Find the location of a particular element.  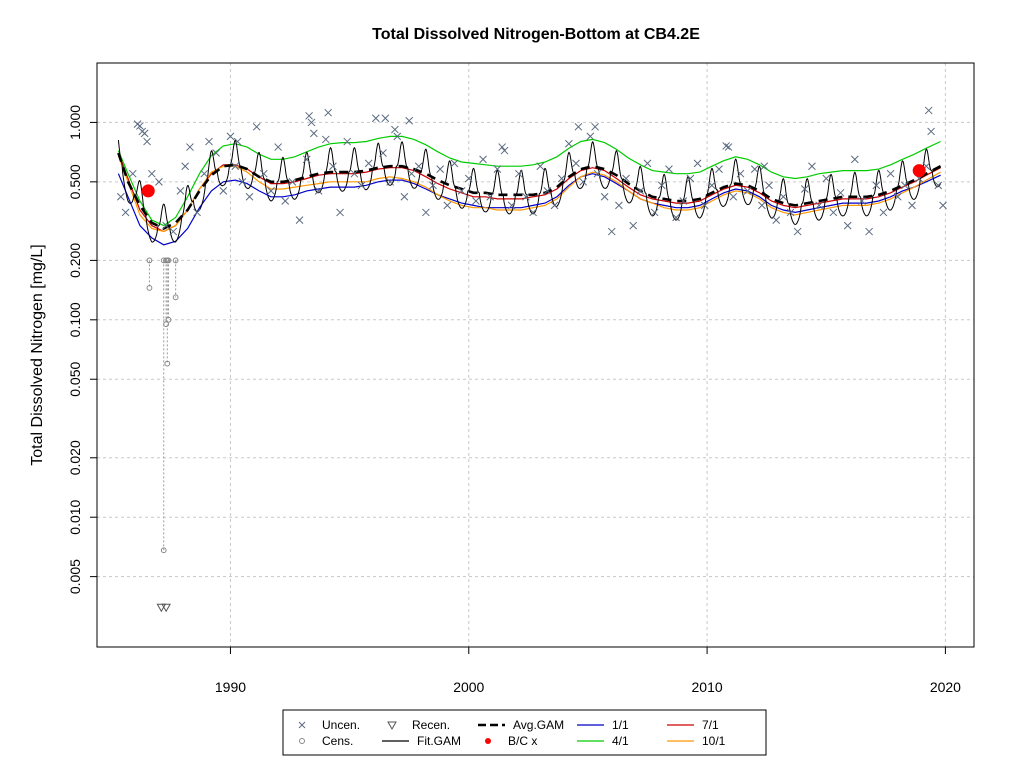

legend-item: Avg.GAM is located at coordinates (521, 725).